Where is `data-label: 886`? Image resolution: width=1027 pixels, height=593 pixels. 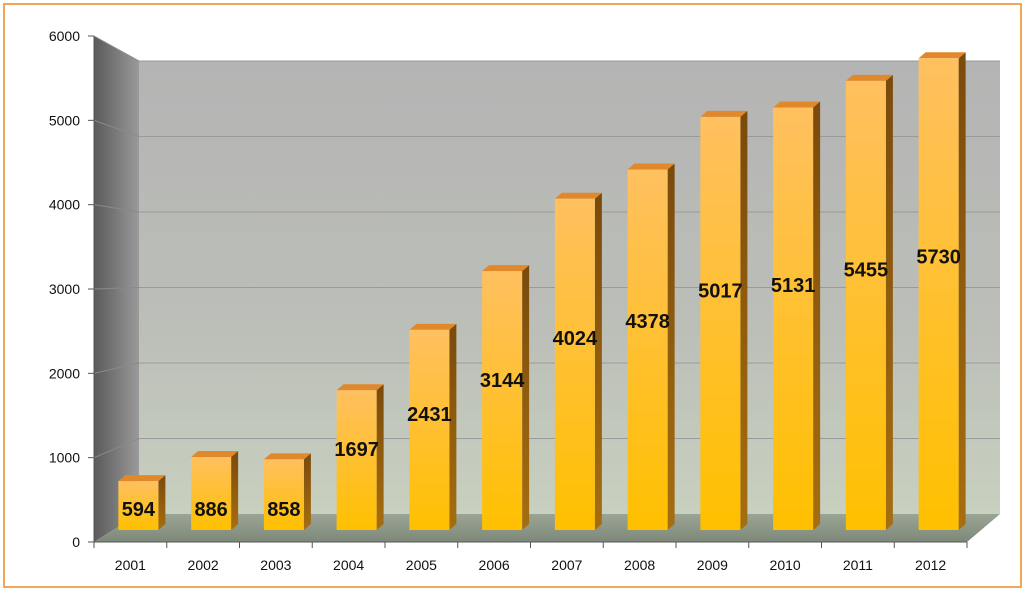 data-label: 886 is located at coordinates (210, 510).